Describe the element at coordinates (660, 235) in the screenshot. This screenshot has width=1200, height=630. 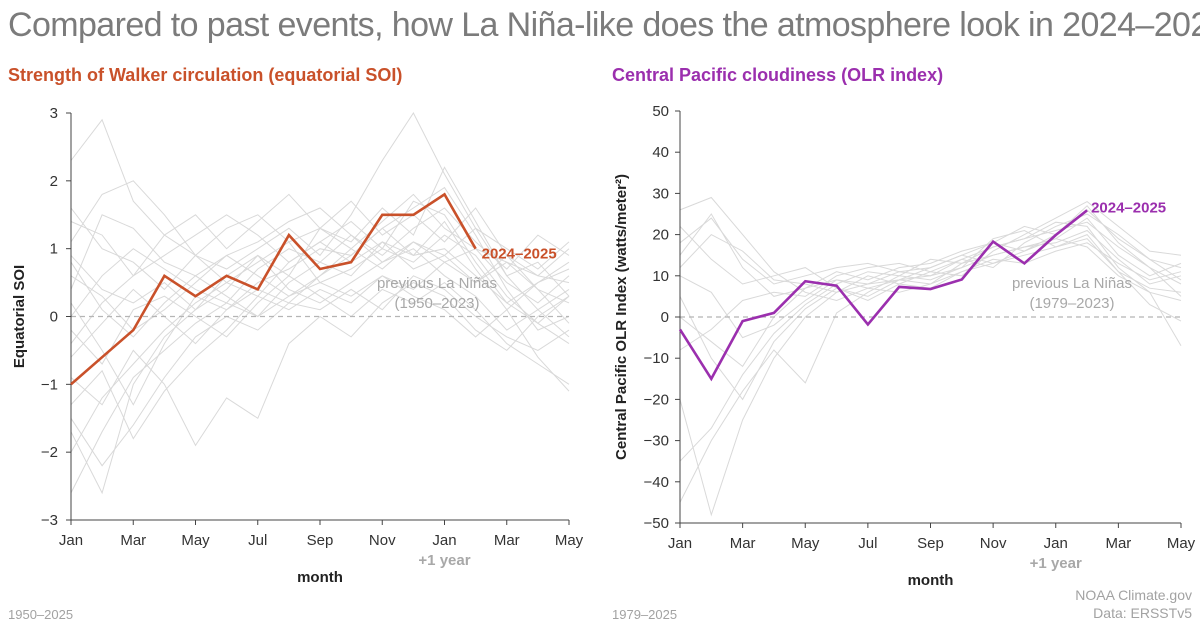
I see `y-tick-label: 20` at that location.